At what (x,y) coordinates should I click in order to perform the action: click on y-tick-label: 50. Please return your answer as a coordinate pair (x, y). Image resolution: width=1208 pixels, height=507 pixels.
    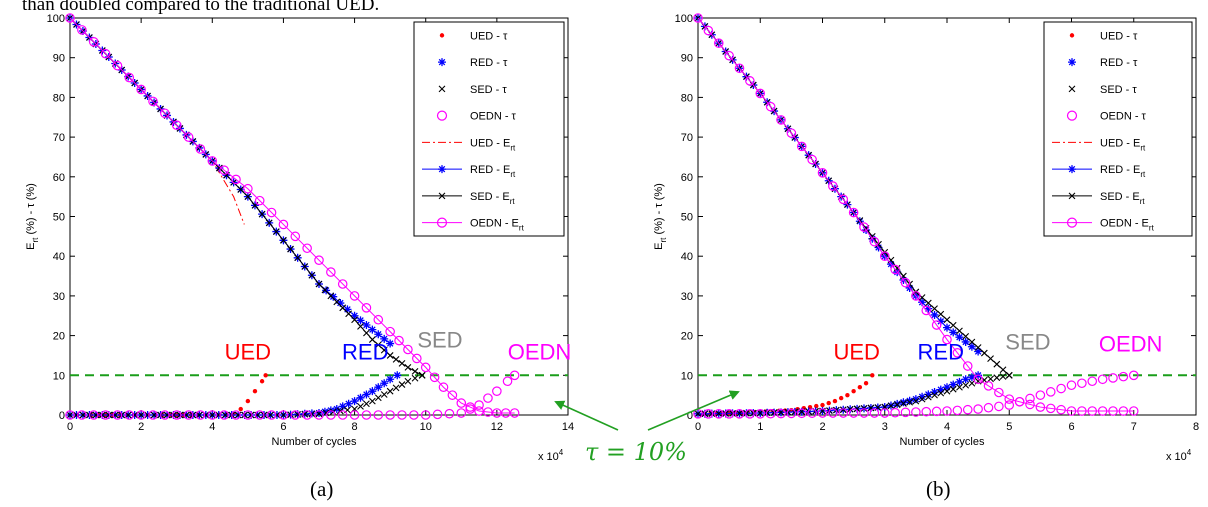
    Looking at the image, I should click on (687, 218).